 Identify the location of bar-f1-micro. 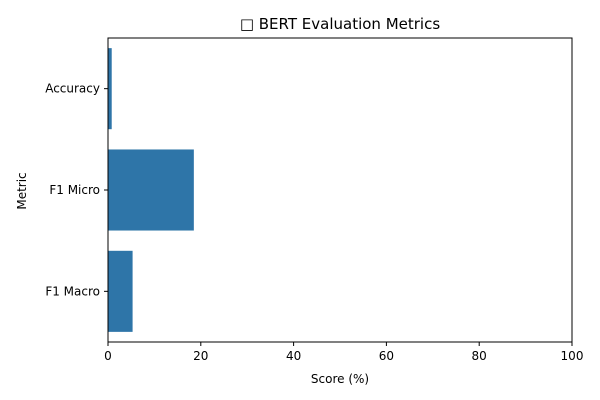
(151, 190).